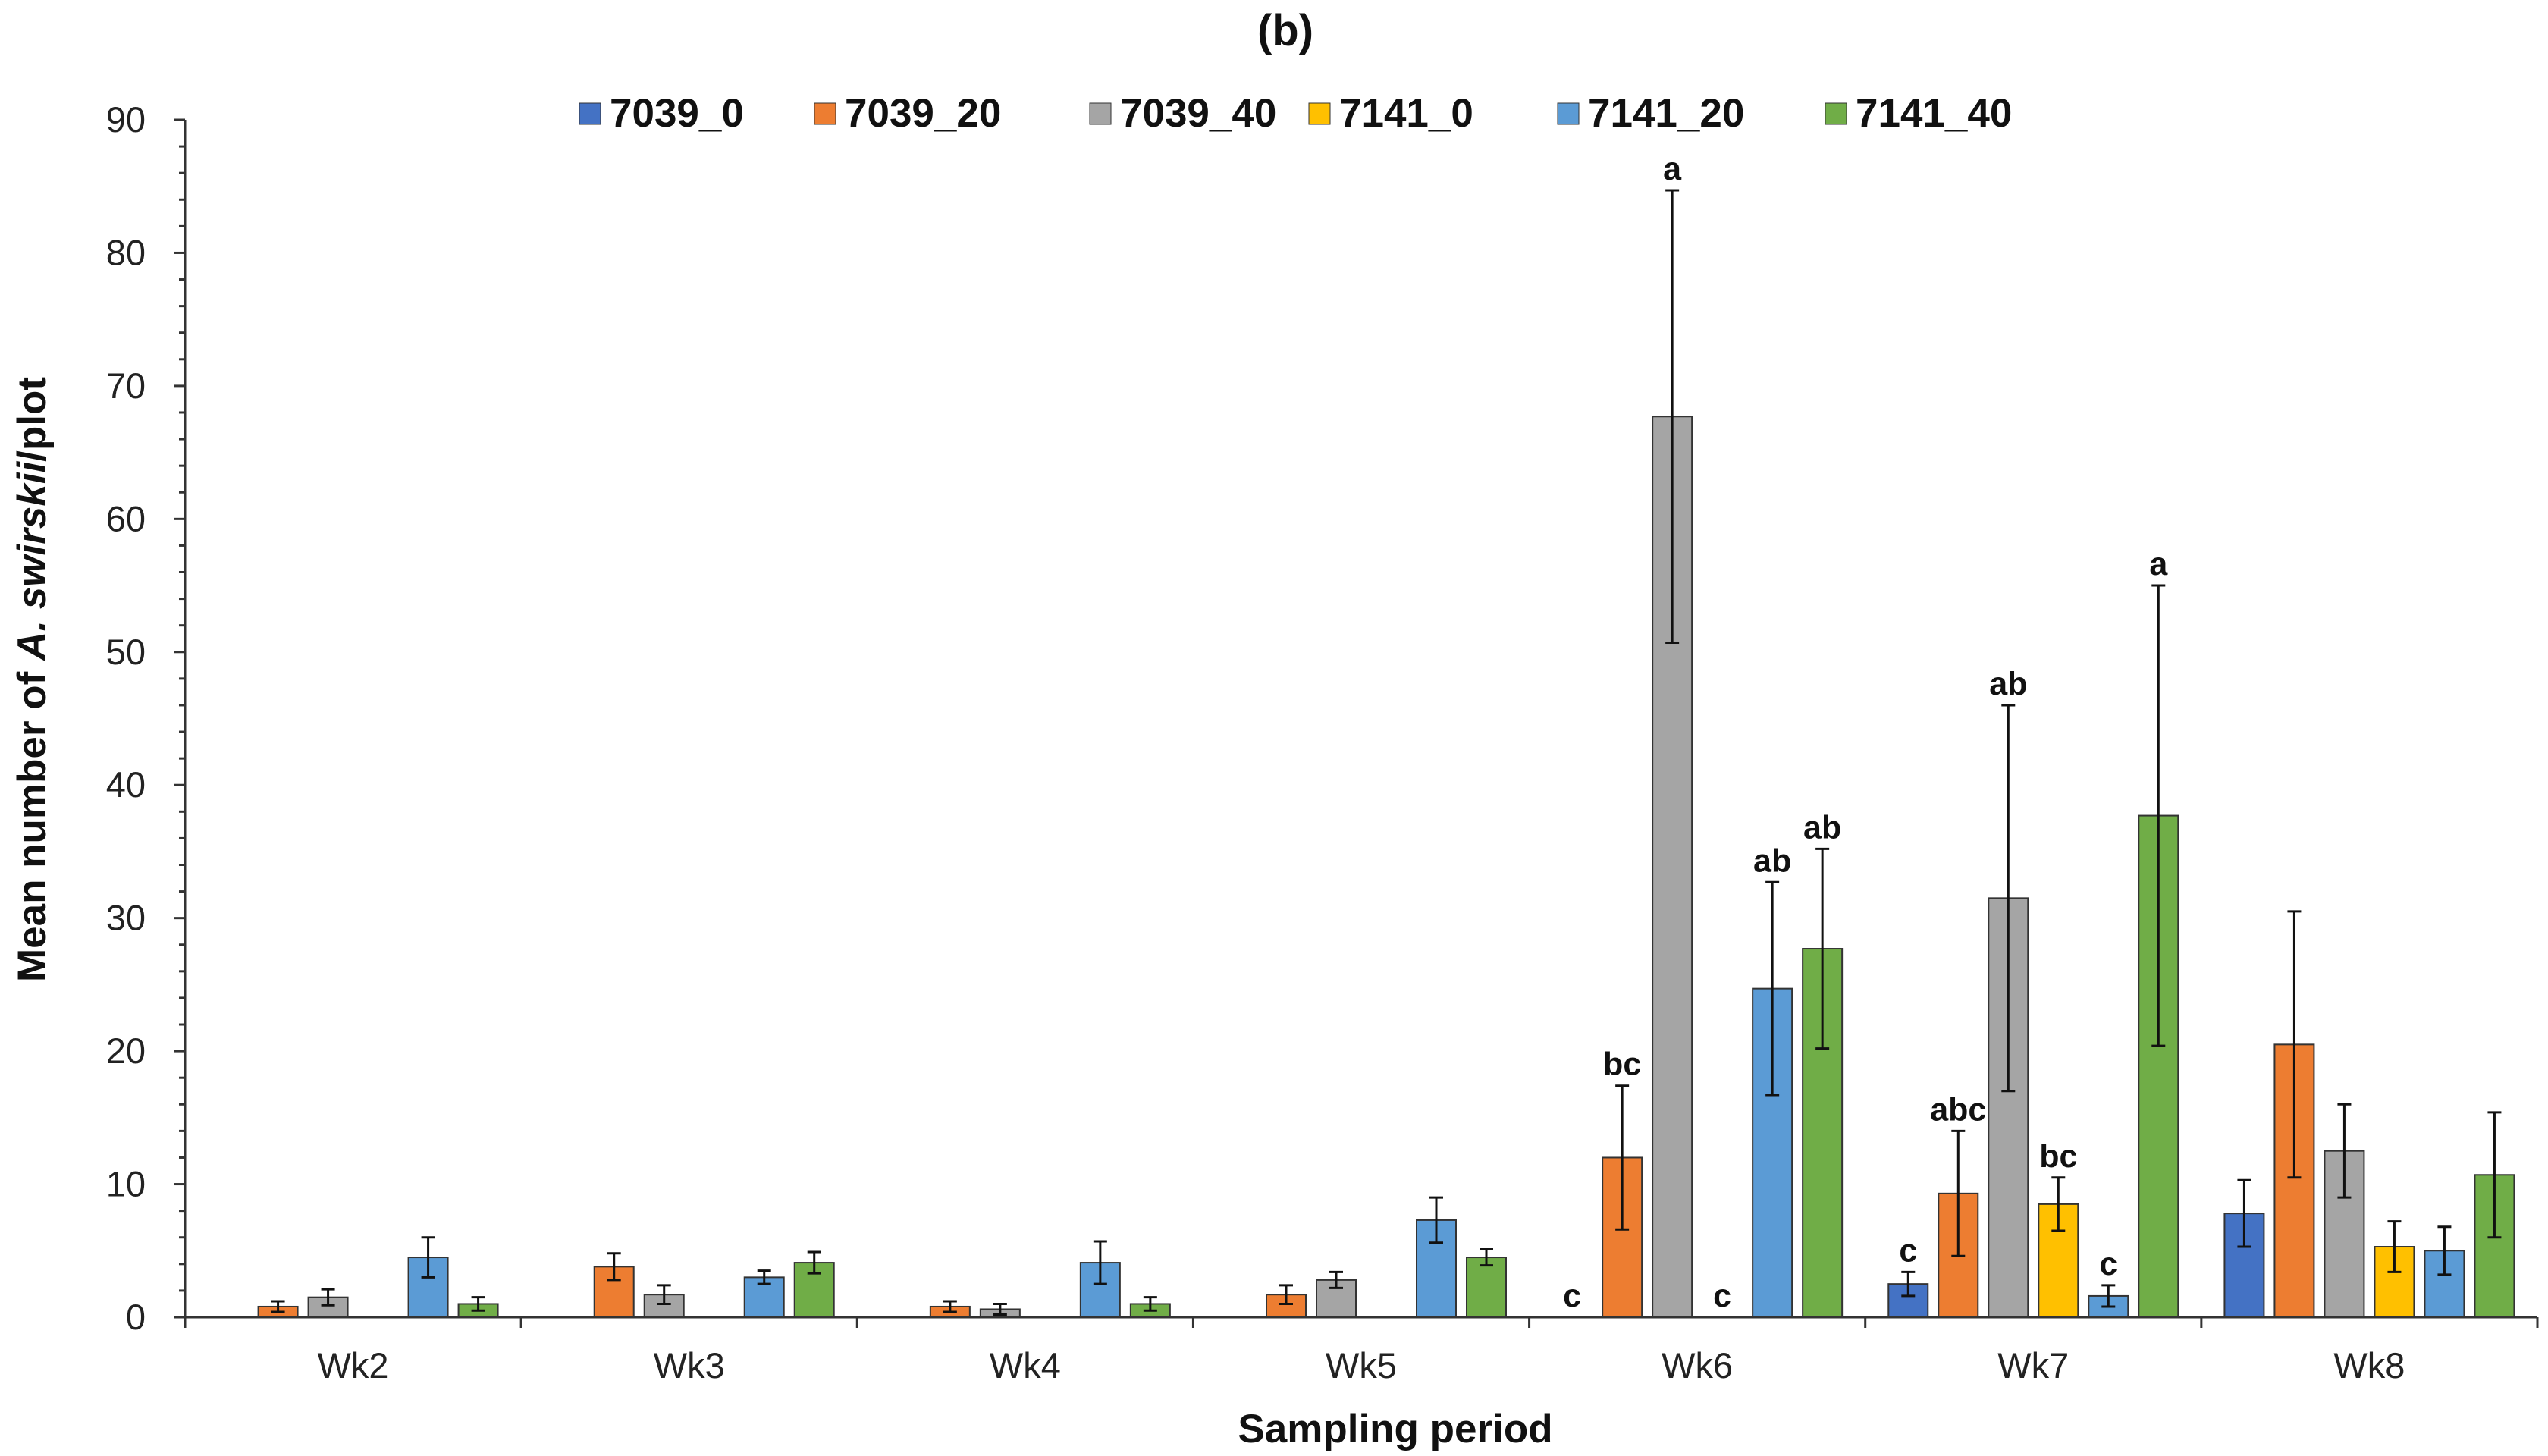 The height and width of the screenshot is (1456, 2548). I want to click on y-tick-label: 10, so click(126, 1184).